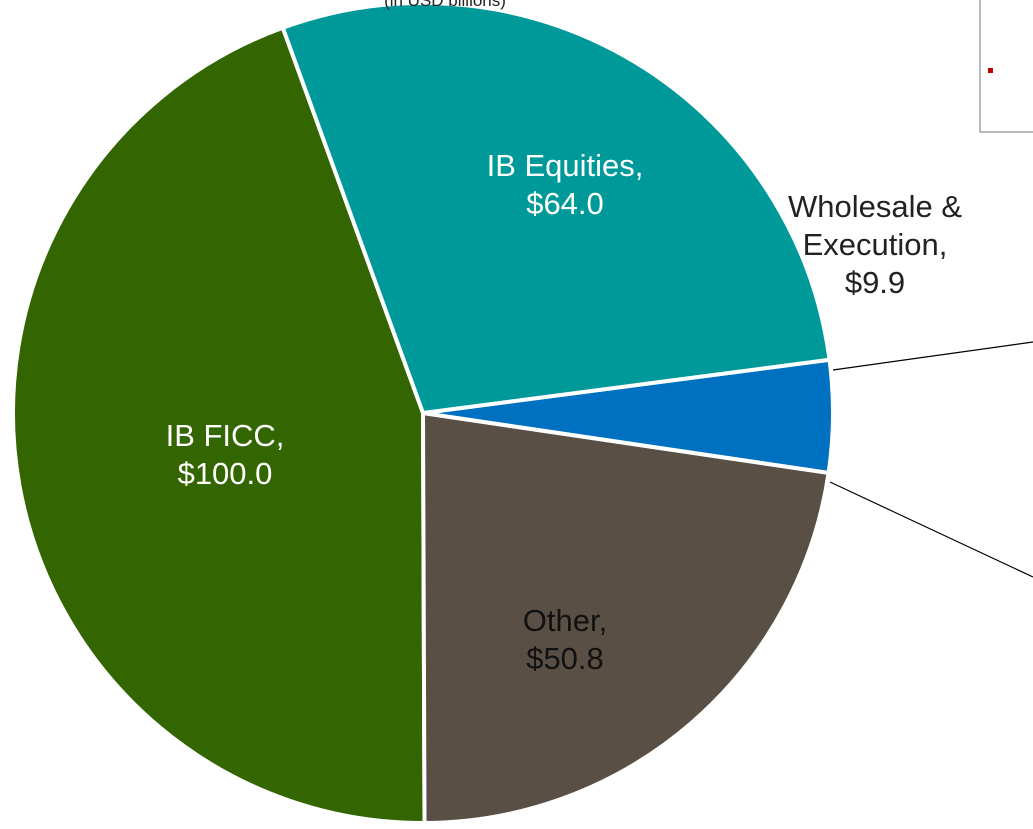 The image size is (1033, 829). What do you see at coordinates (565, 620) in the screenshot?
I see `slice-category: Other,` at bounding box center [565, 620].